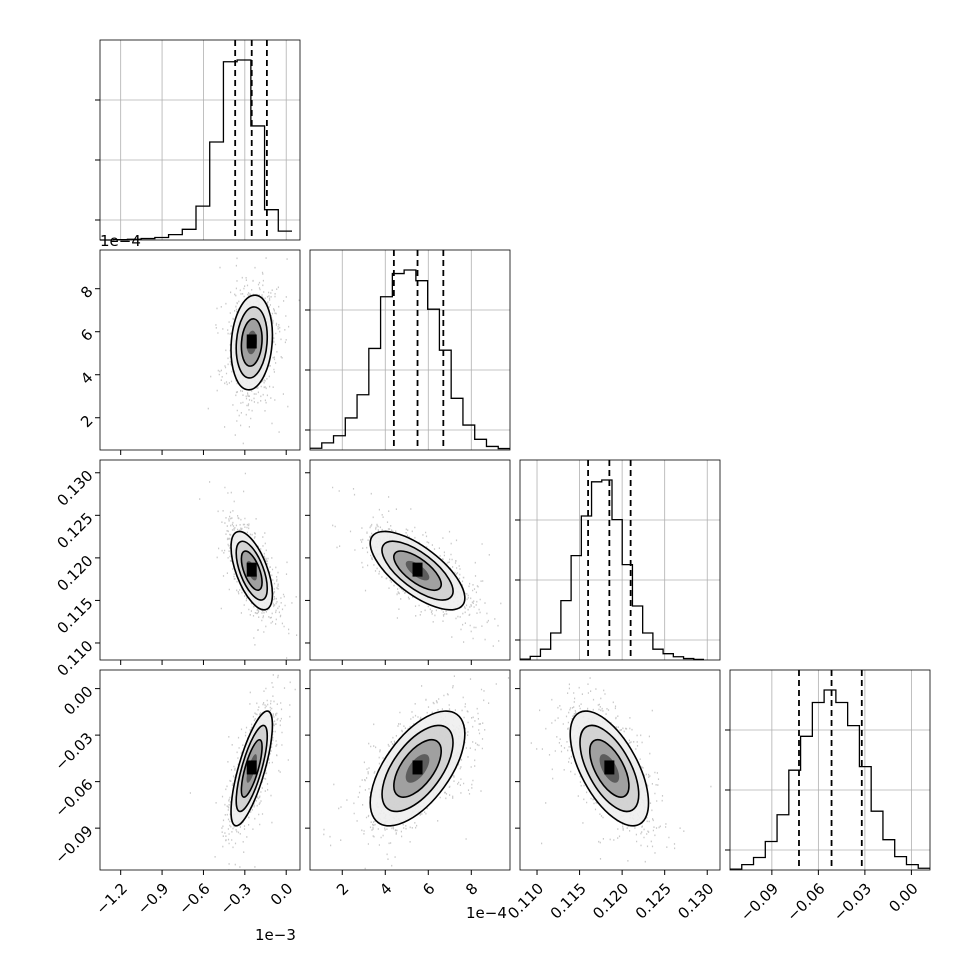 Image resolution: width=970 pixels, height=970 pixels. I want to click on density-panel-p3-p0, so click(198, 772).